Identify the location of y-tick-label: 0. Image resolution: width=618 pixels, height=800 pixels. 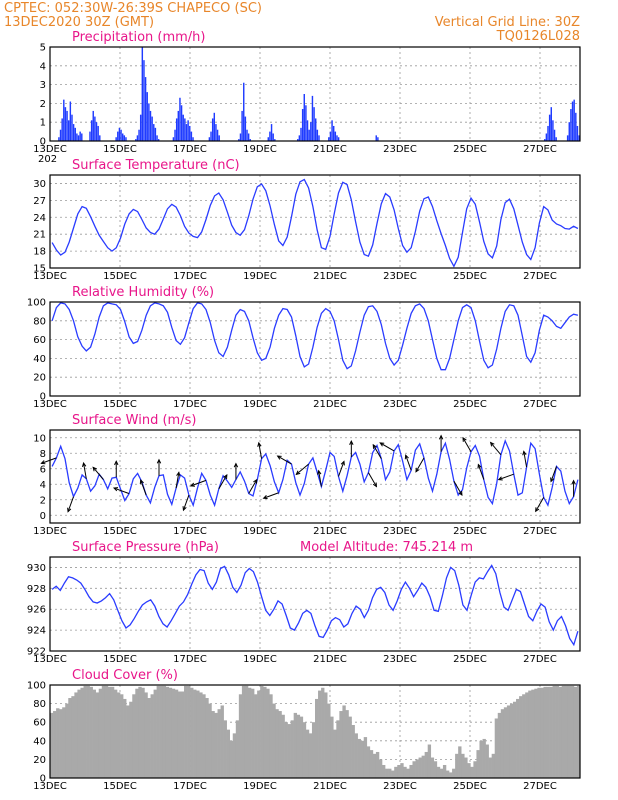
(43, 142).